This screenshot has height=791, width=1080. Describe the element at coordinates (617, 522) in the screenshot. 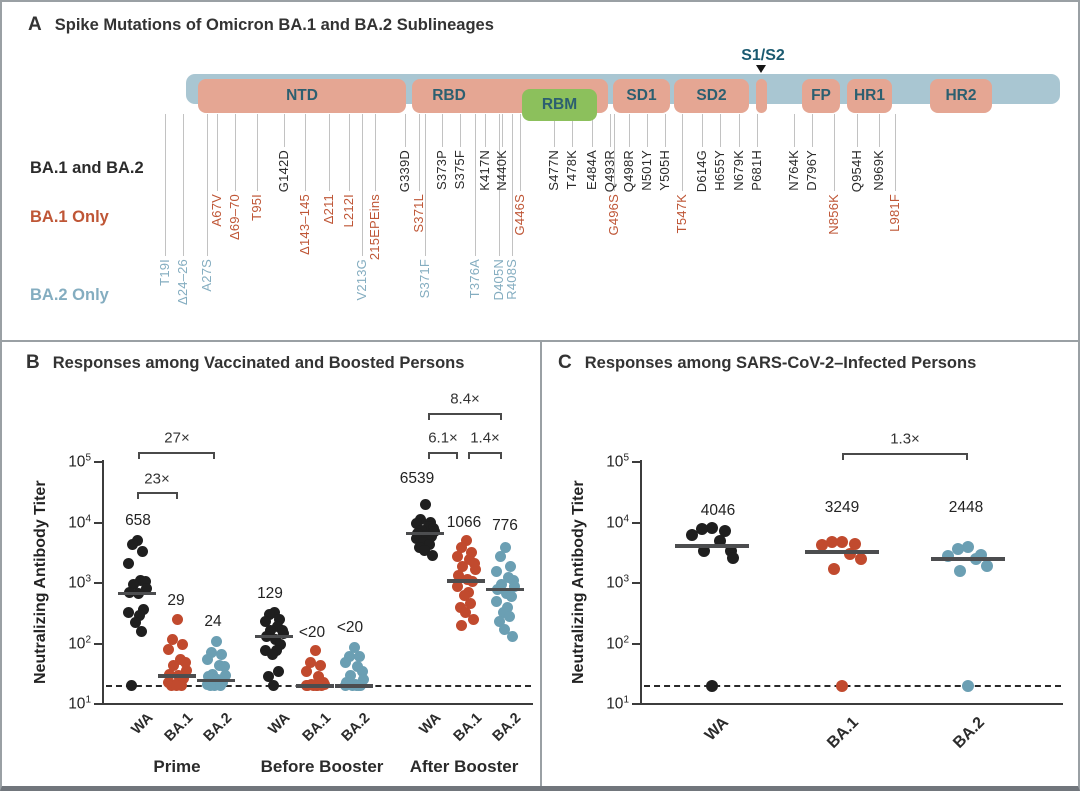

I see `y-tick-label: 10⁴` at that location.